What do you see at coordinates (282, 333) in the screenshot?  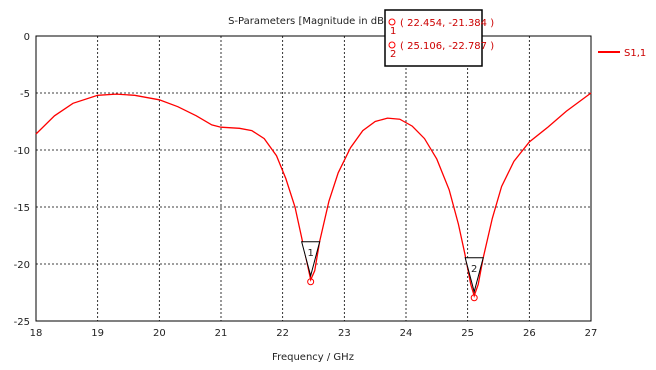 I see `x-tick-label: 22` at bounding box center [282, 333].